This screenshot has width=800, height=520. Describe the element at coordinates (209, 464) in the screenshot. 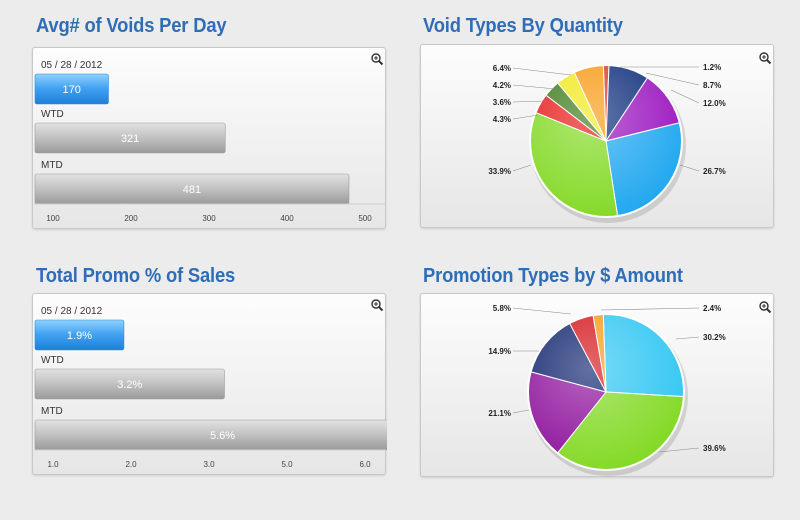

I see `promo-pct-tick-label: 3.0` at that location.